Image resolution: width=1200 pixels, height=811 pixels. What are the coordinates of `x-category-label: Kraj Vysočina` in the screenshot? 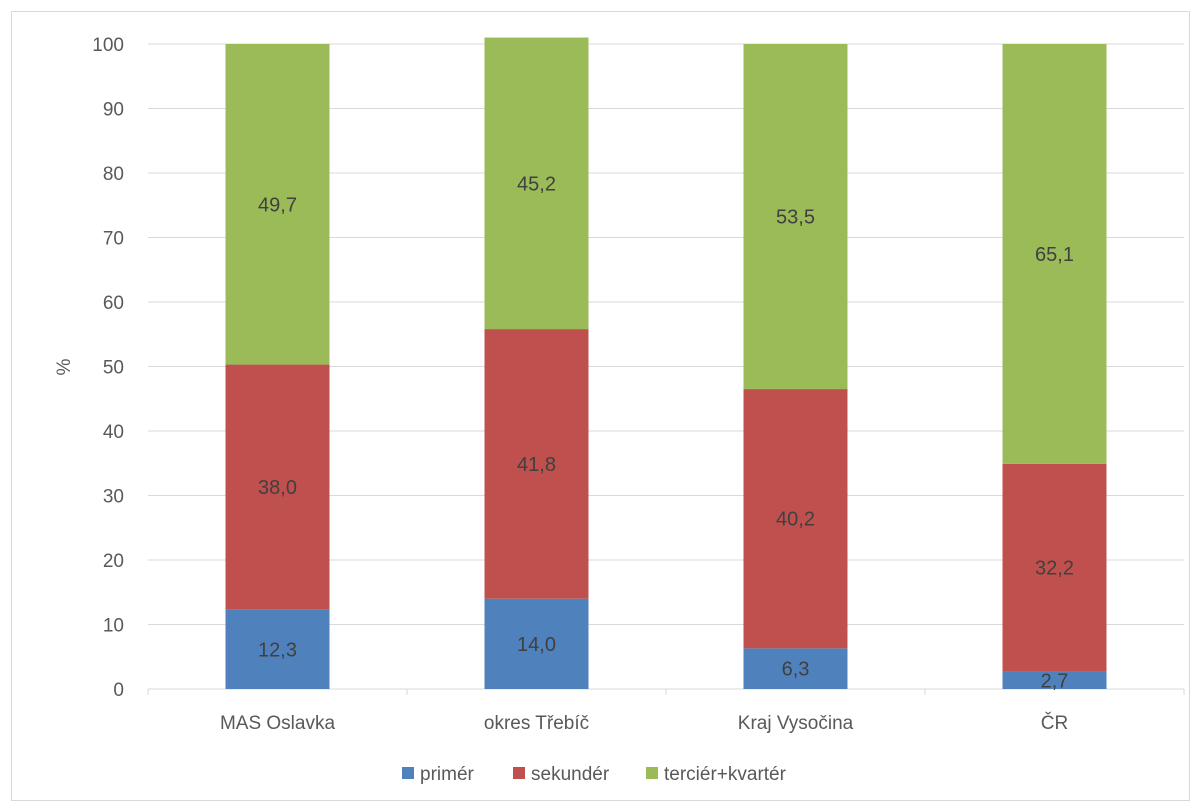 It's located at (796, 723).